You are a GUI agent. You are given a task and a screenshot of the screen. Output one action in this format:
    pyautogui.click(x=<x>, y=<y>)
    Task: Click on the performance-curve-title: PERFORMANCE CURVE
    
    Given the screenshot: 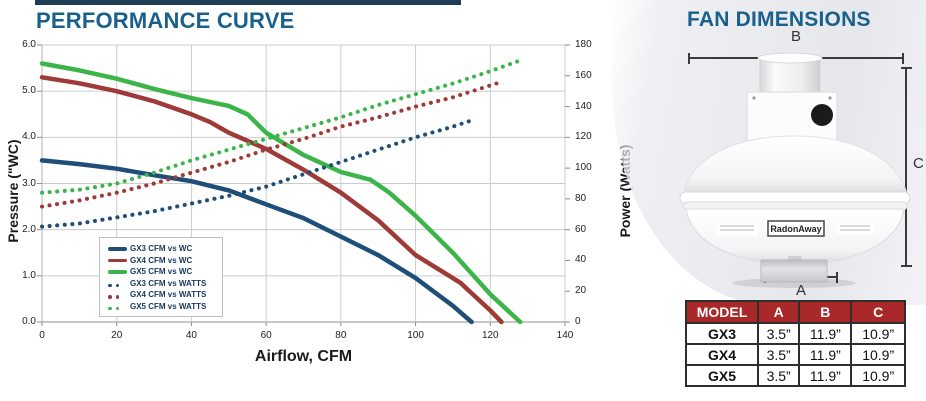 What is the action you would take?
    pyautogui.click(x=165, y=20)
    